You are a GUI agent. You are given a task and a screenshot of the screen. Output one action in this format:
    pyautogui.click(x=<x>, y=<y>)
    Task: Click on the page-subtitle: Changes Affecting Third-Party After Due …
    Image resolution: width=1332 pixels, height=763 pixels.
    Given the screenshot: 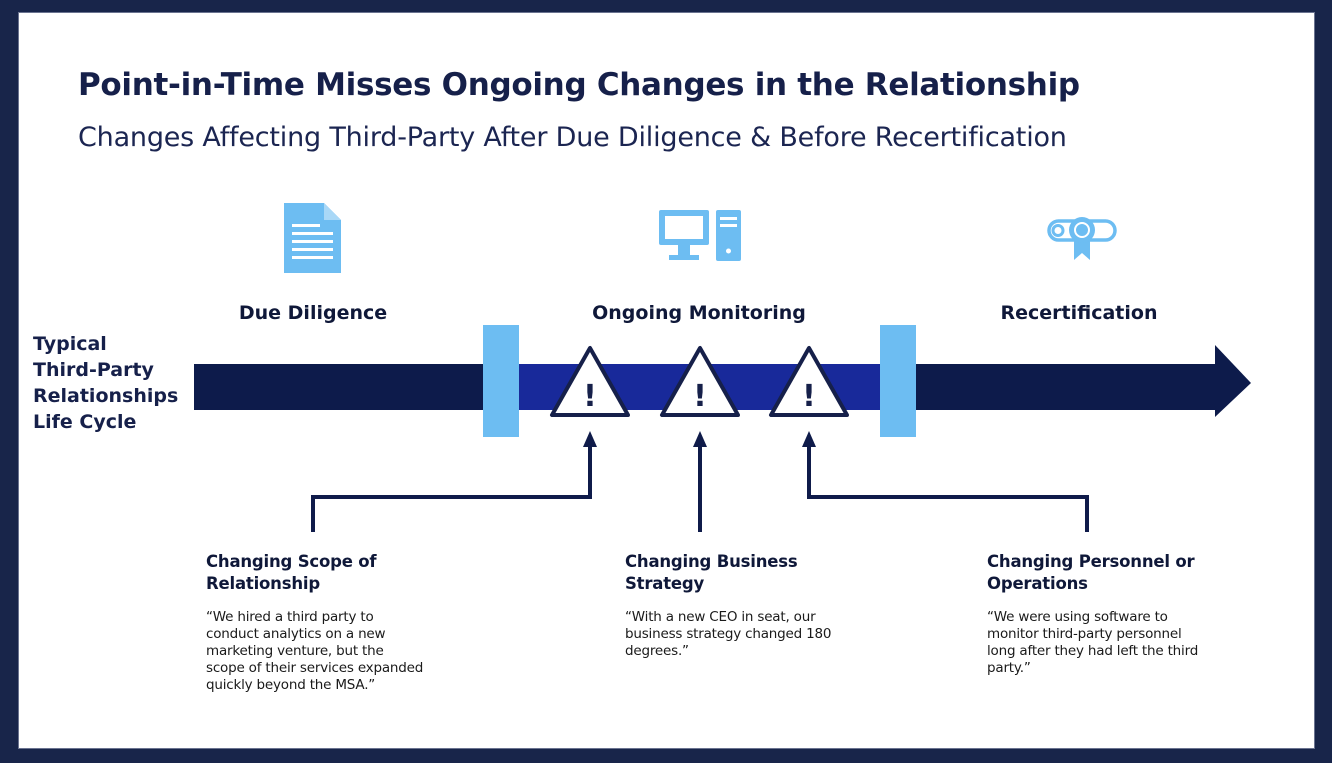 What is the action you would take?
    pyautogui.click(x=572, y=137)
    